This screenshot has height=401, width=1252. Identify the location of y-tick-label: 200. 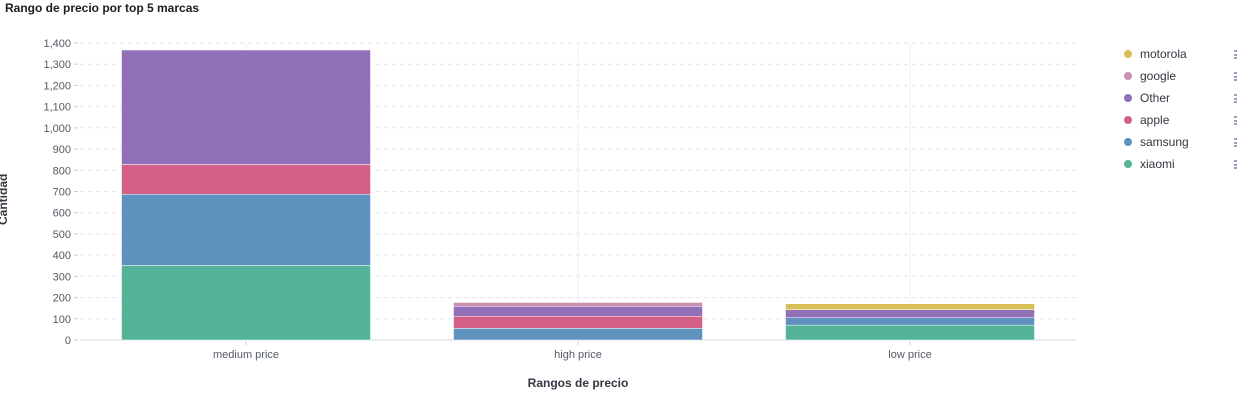
(62, 299).